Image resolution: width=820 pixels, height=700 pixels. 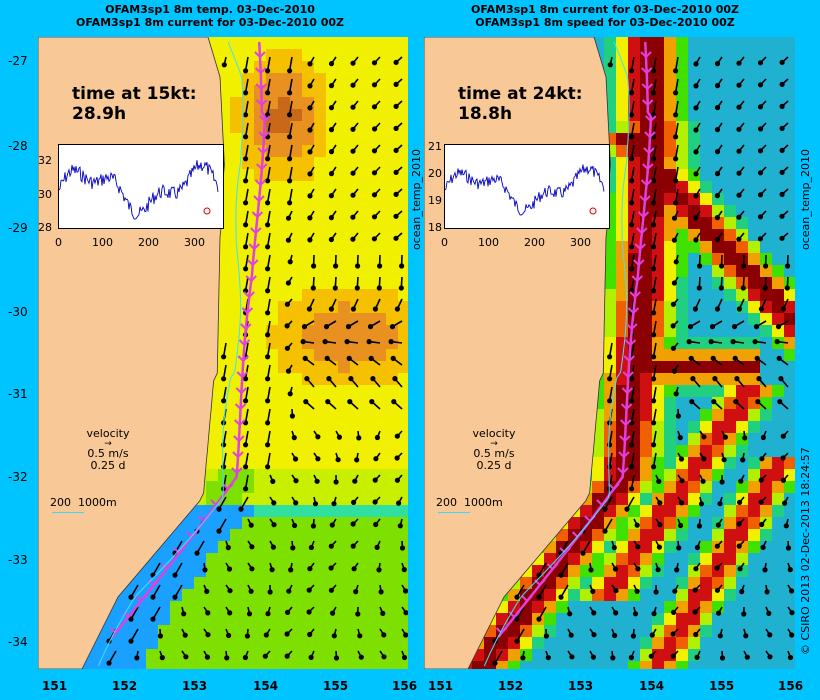 What do you see at coordinates (805, 551) in the screenshot?
I see `copyright-label: © CSIRO 2013 02-Dec-2013 18:24:57` at bounding box center [805, 551].